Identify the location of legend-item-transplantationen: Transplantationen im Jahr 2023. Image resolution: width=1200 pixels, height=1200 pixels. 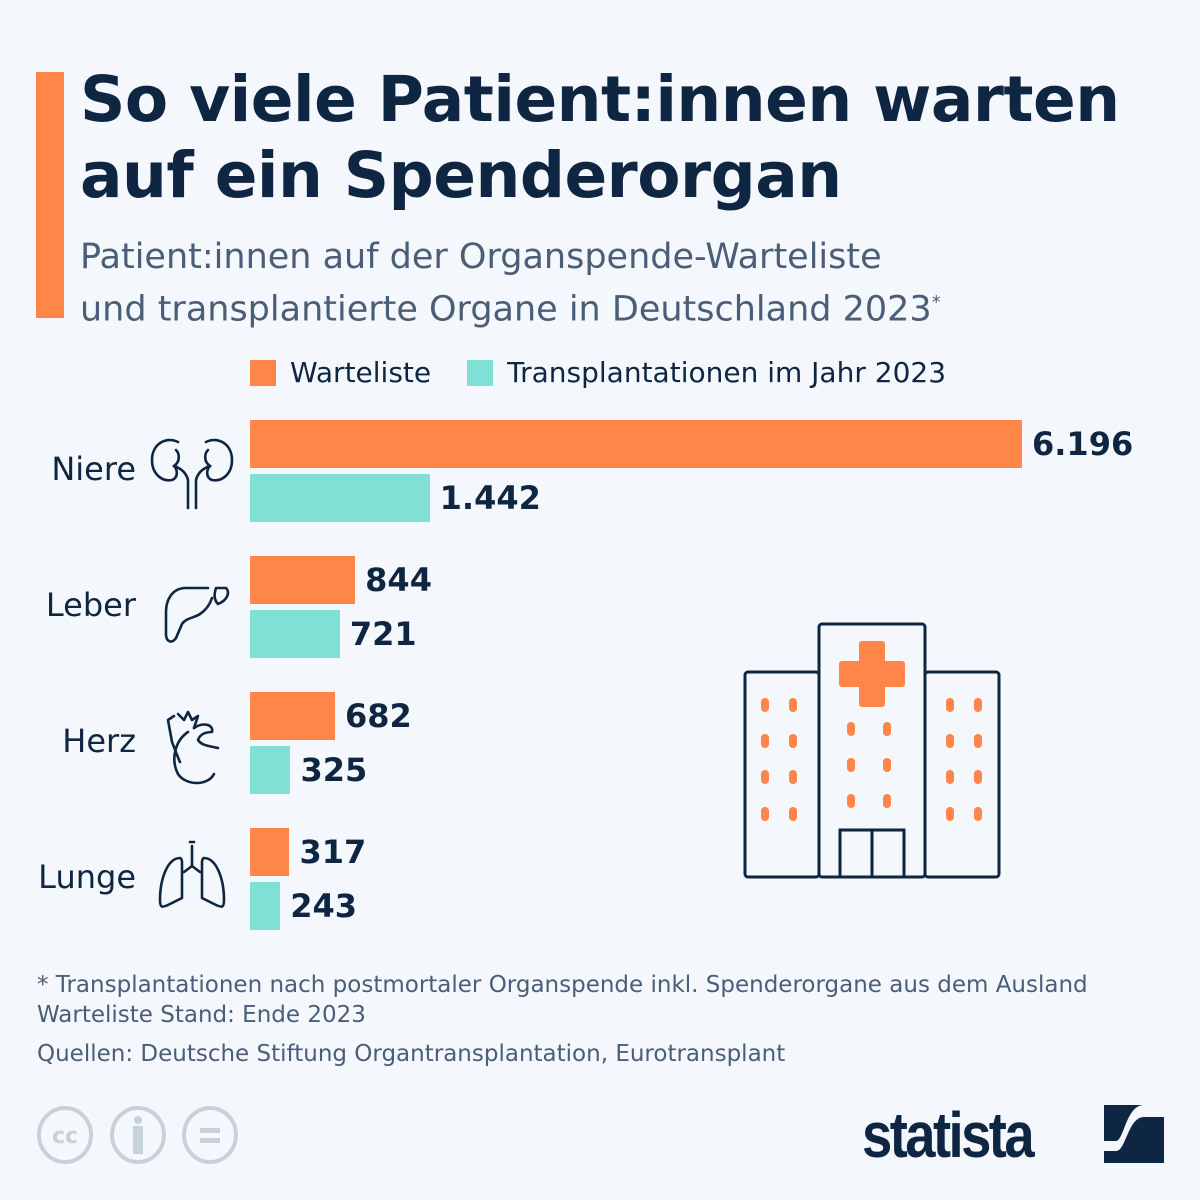
(706, 372).